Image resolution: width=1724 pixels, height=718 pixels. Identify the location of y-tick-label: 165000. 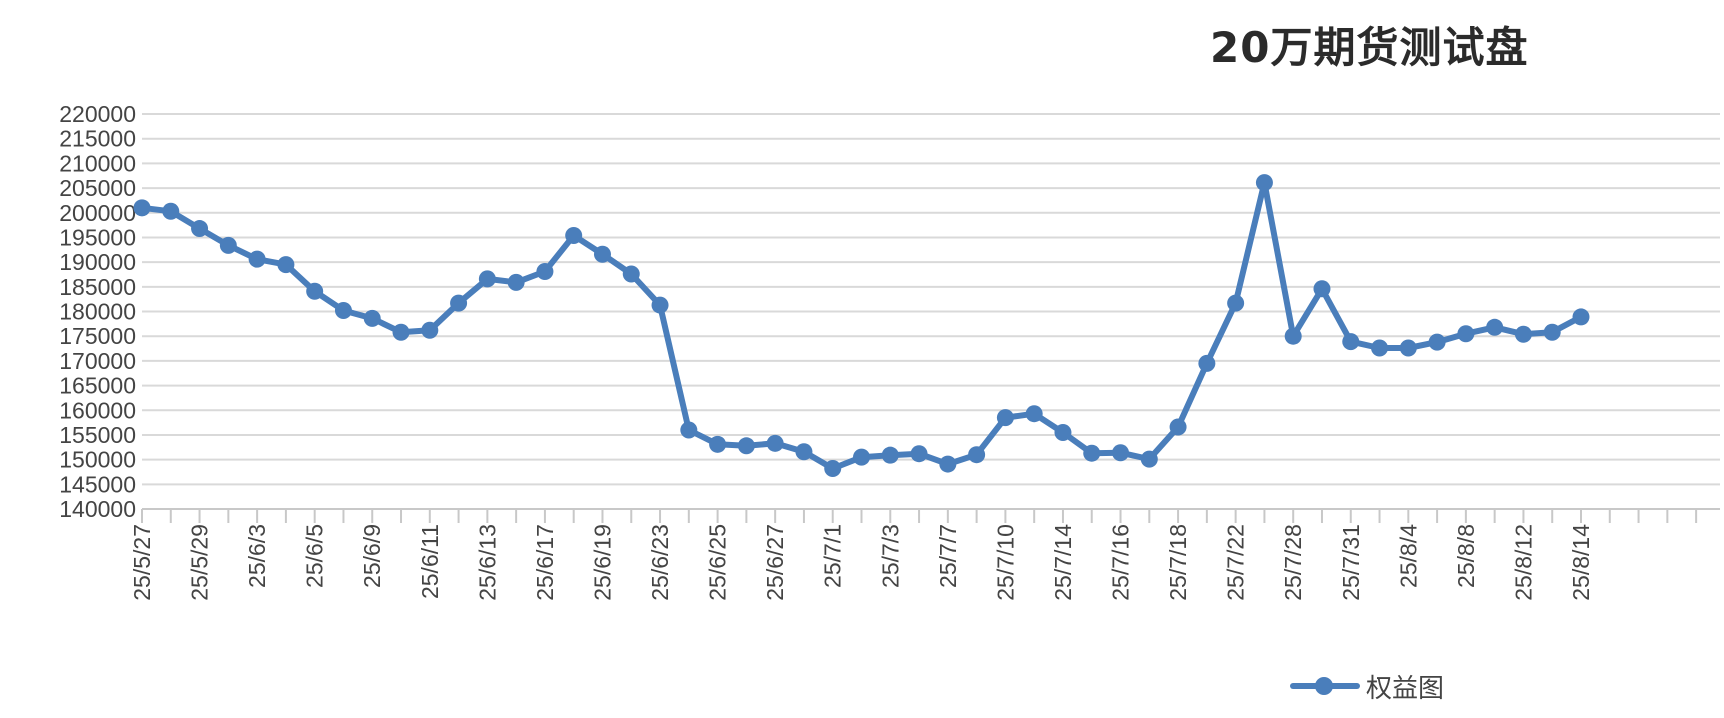
(97, 386).